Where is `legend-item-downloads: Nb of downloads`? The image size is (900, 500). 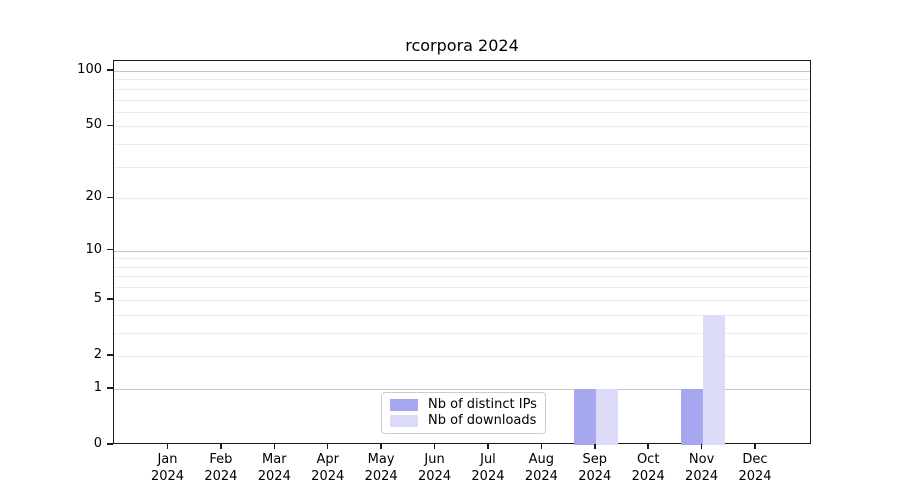
legend-item-downloads: Nb of downloads is located at coordinates (463, 421).